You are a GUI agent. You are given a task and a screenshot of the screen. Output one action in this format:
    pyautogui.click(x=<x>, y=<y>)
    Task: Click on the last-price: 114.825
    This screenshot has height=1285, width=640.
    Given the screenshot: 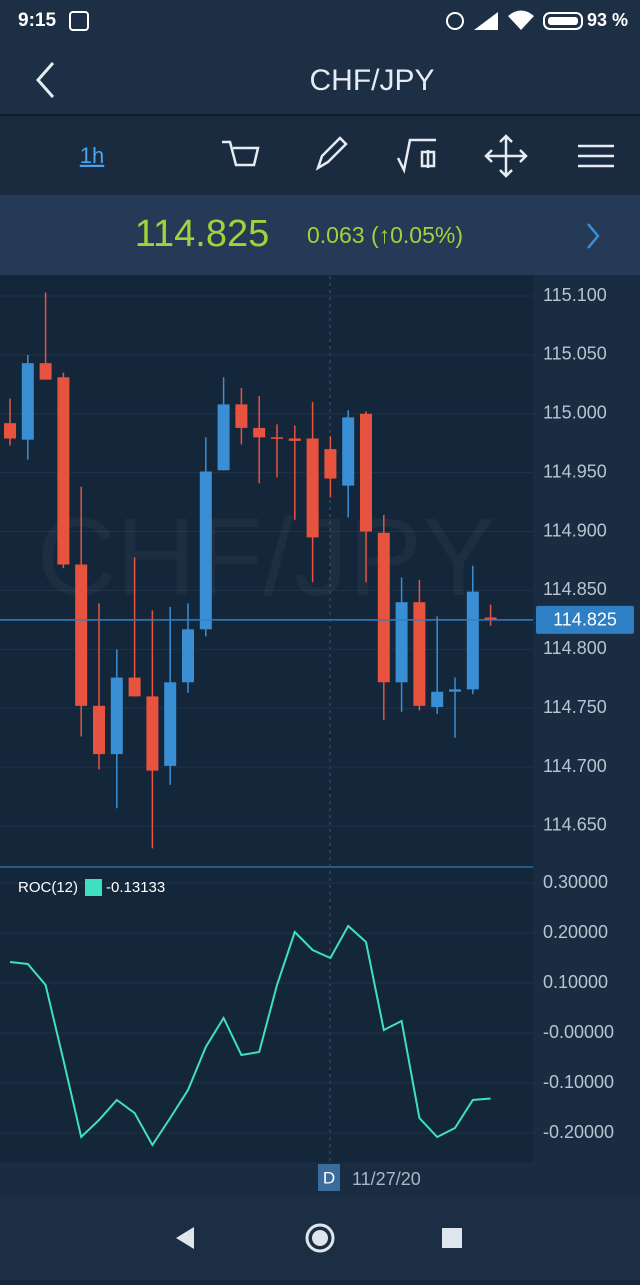 What is the action you would take?
    pyautogui.click(x=202, y=234)
    